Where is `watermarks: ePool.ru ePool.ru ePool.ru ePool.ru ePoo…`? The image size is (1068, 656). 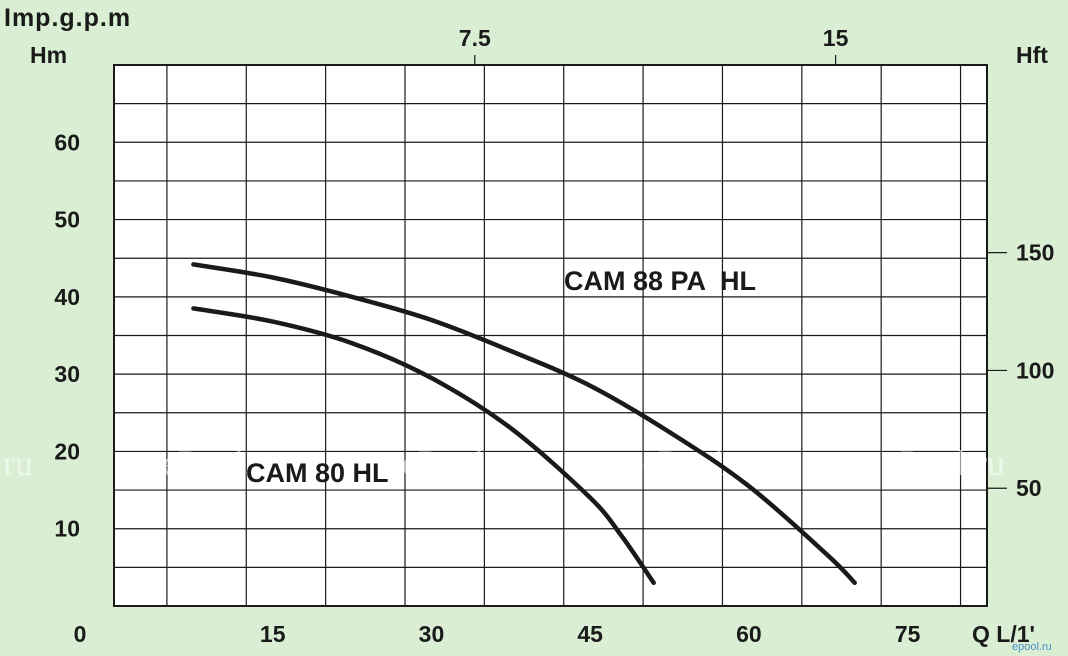
watermarks: ePool.ru ePool.ru ePool.ru ePool.ru ePoo… is located at coordinates (502, 463).